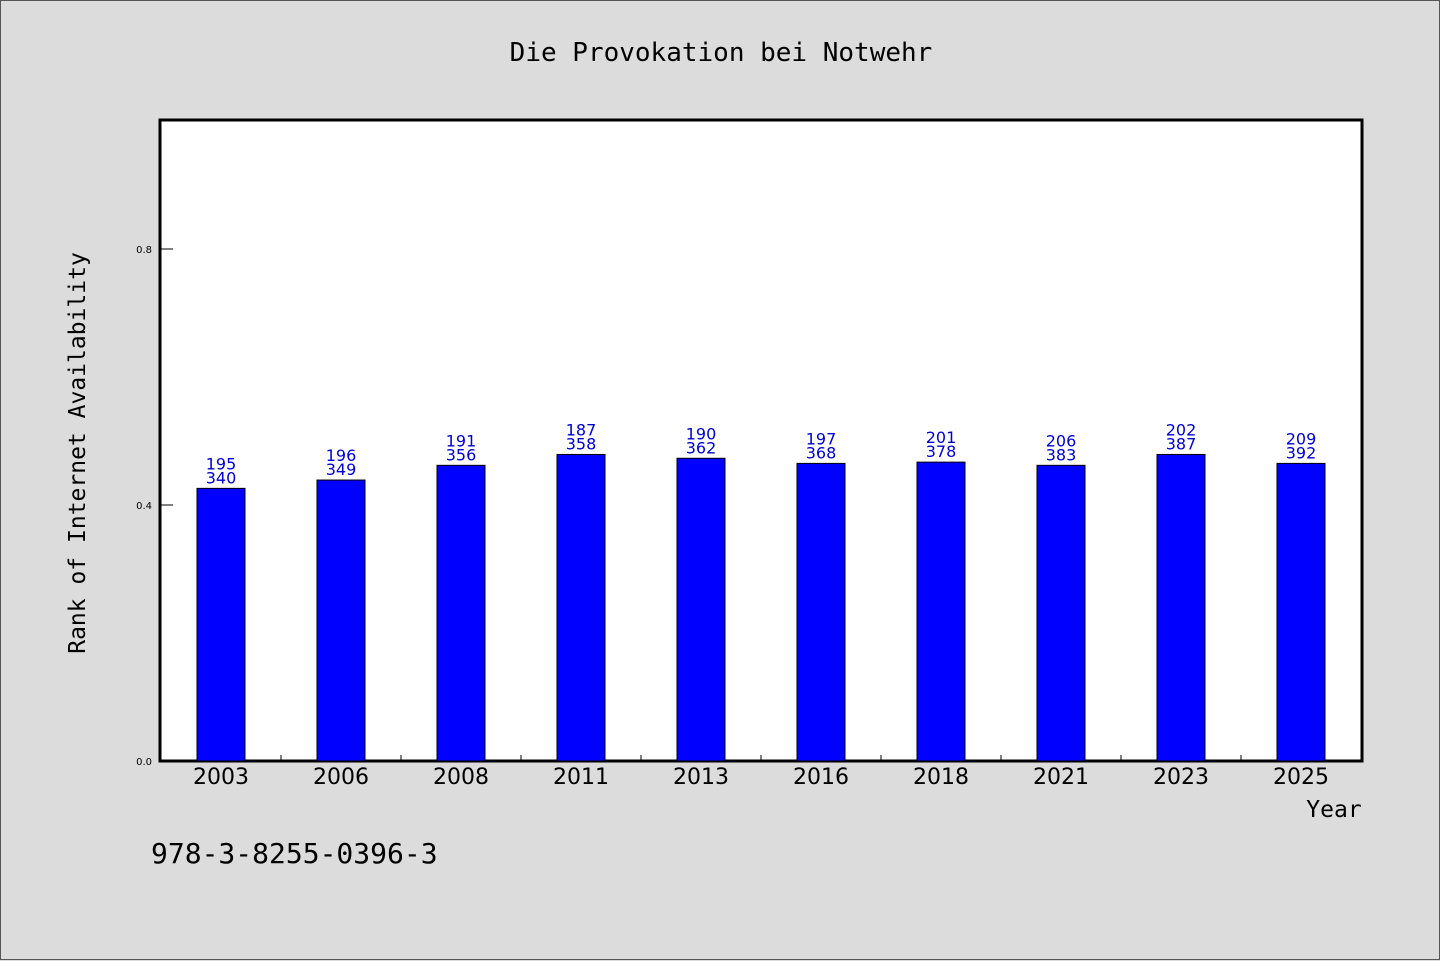  What do you see at coordinates (154, 506) in the screenshot?
I see `y-ticks-group: 0.0 0.4 0.8` at bounding box center [154, 506].